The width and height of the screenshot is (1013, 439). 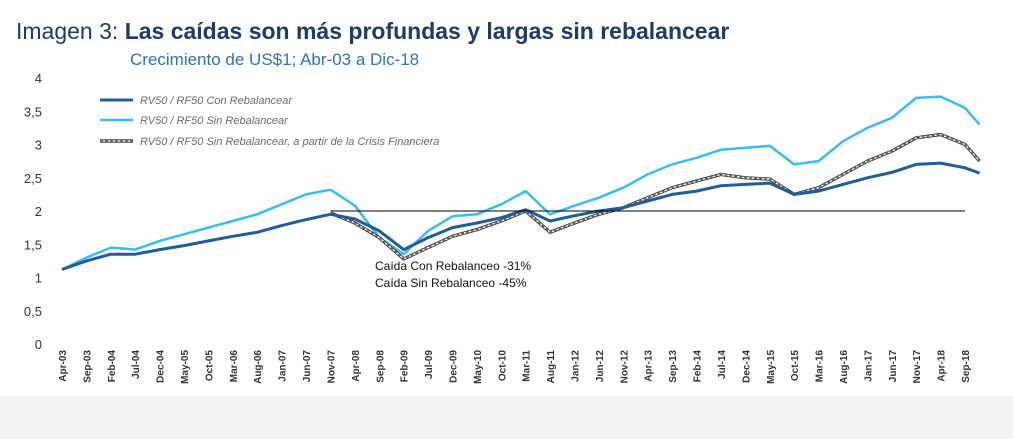 What do you see at coordinates (356, 366) in the screenshot?
I see `x-tick-label: Apr-08` at bounding box center [356, 366].